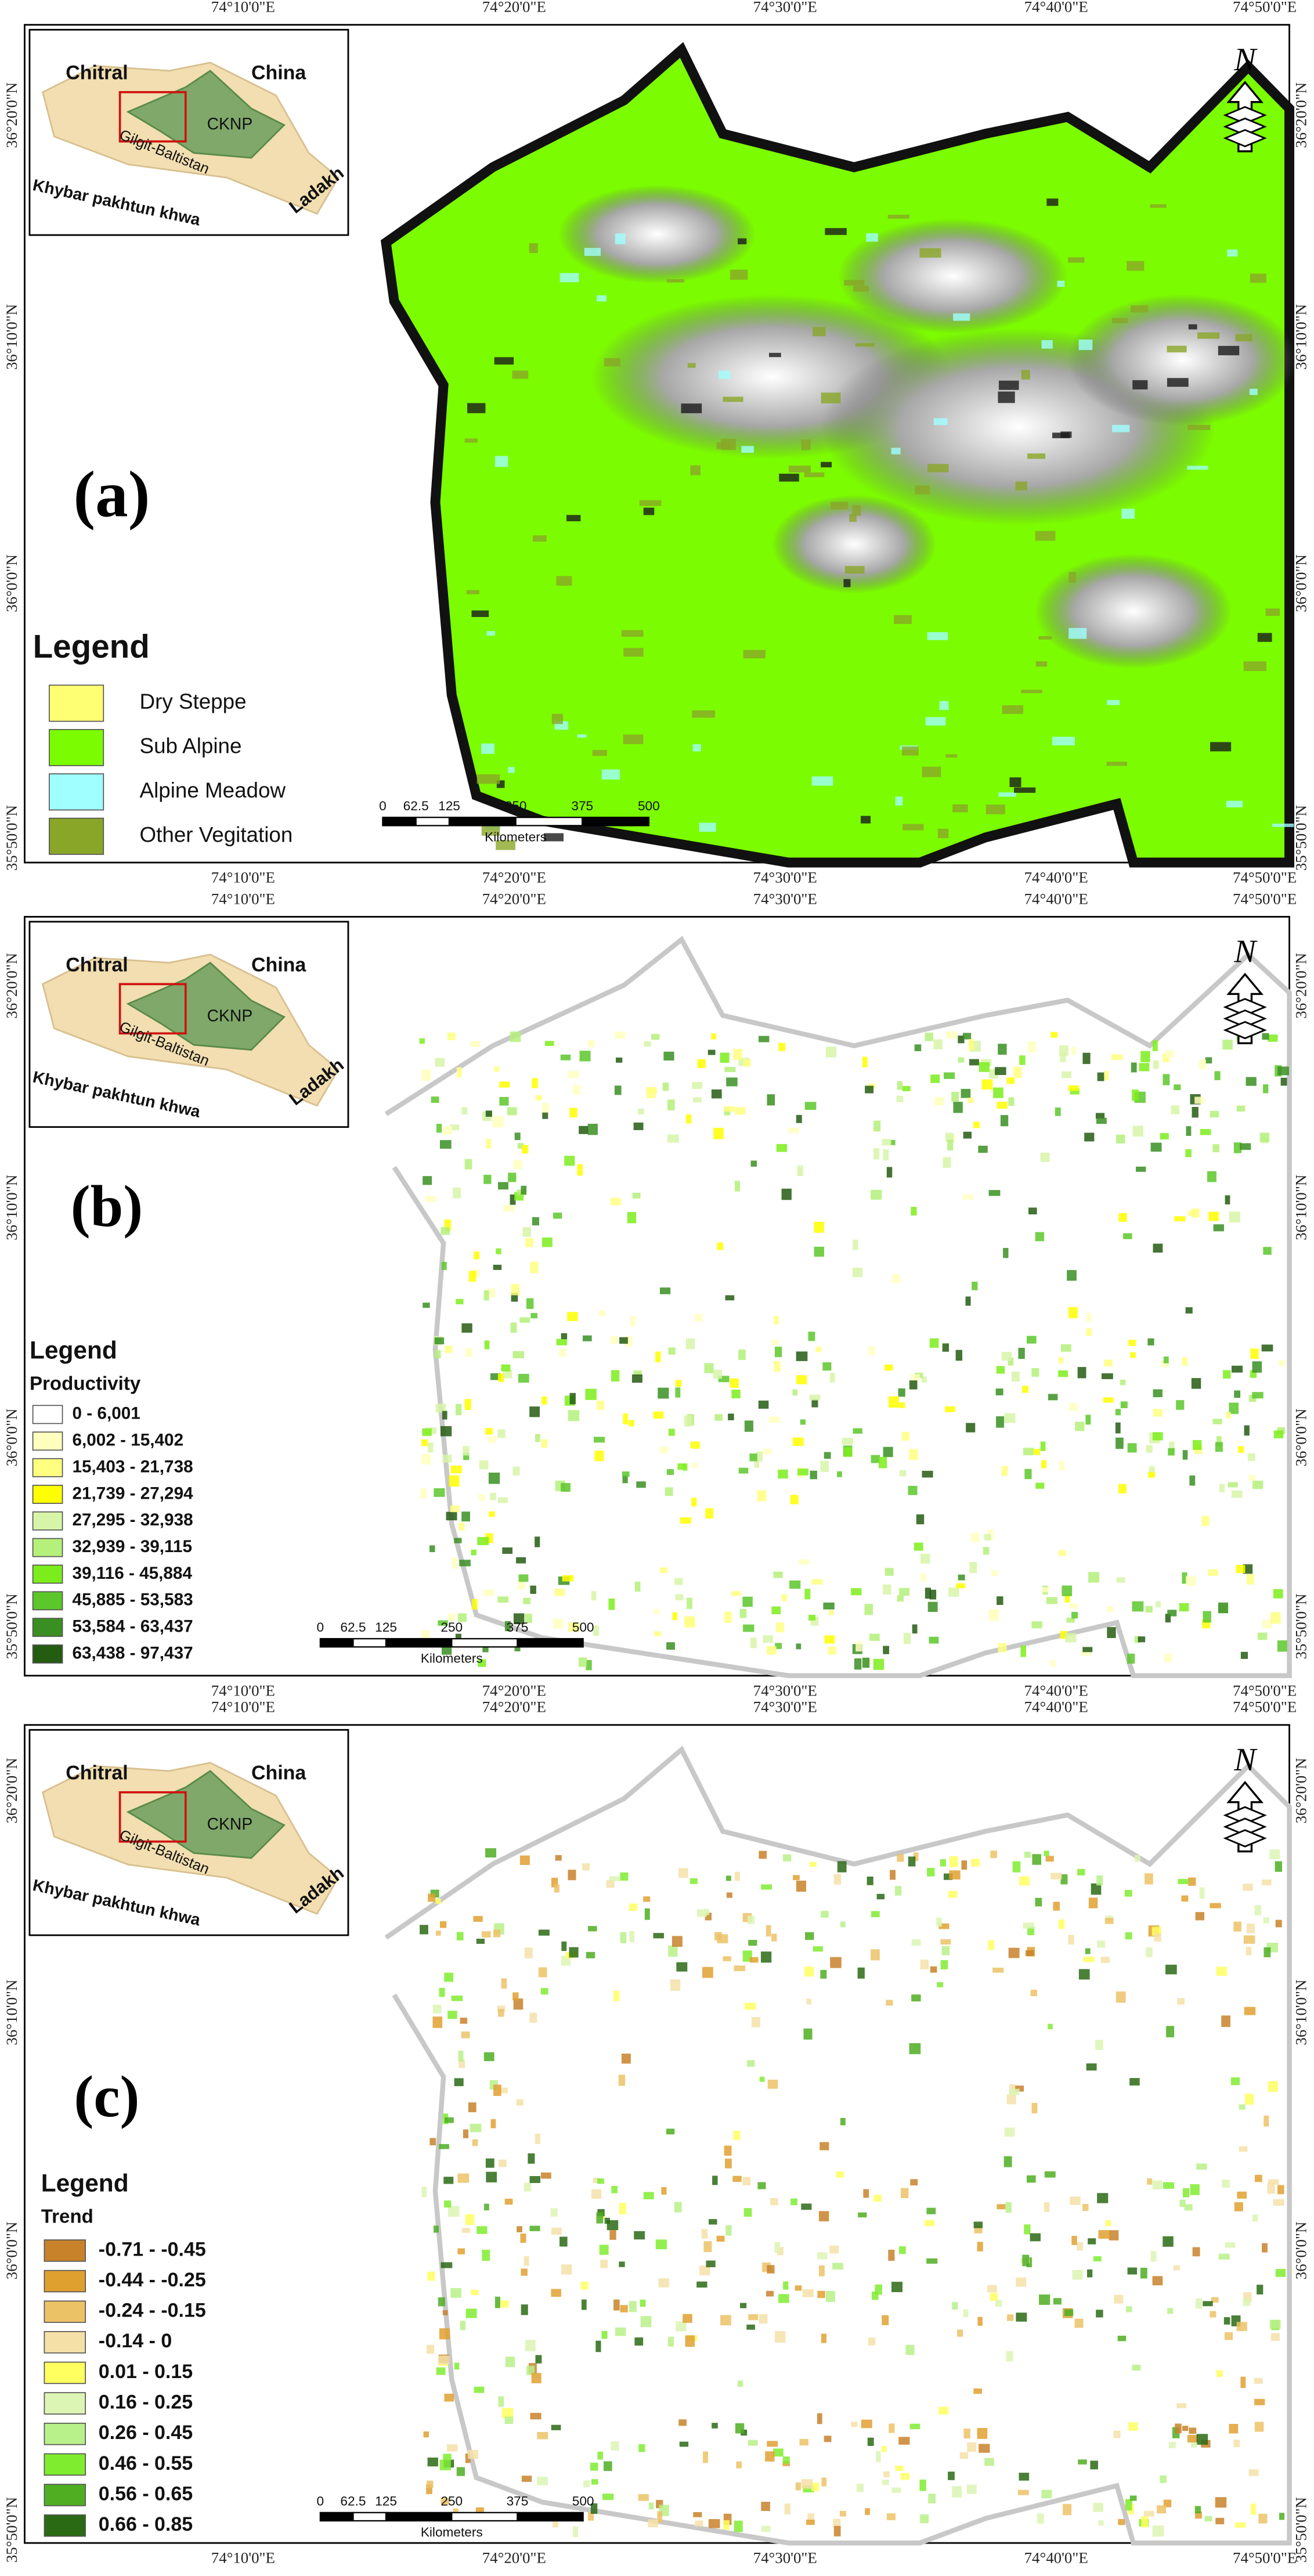  Describe the element at coordinates (278, 965) in the screenshot. I see `inset-label: China` at that location.